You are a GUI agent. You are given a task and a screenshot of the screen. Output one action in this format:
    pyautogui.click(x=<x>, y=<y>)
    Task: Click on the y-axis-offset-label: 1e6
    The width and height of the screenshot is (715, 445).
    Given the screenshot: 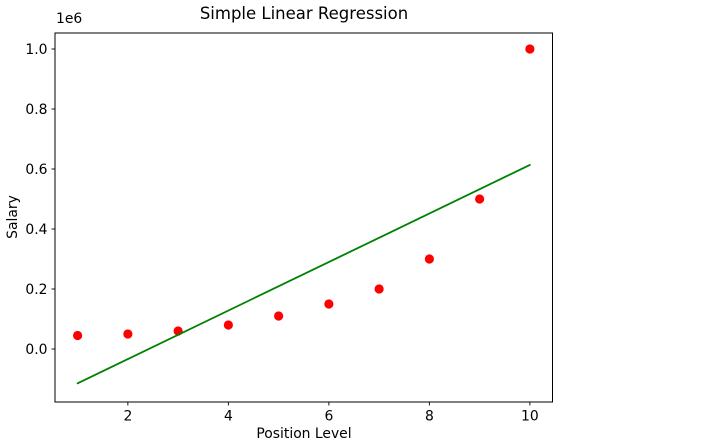 What is the action you would take?
    pyautogui.click(x=69, y=19)
    